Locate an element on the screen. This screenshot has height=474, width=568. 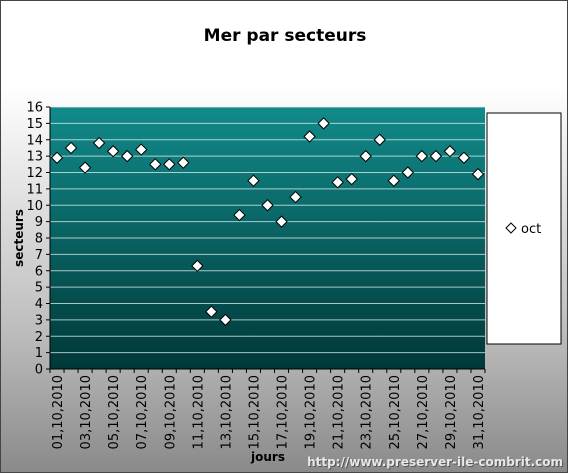
footer-url: http://www.preserver-ile-combrit.com is located at coordinates (435, 462).